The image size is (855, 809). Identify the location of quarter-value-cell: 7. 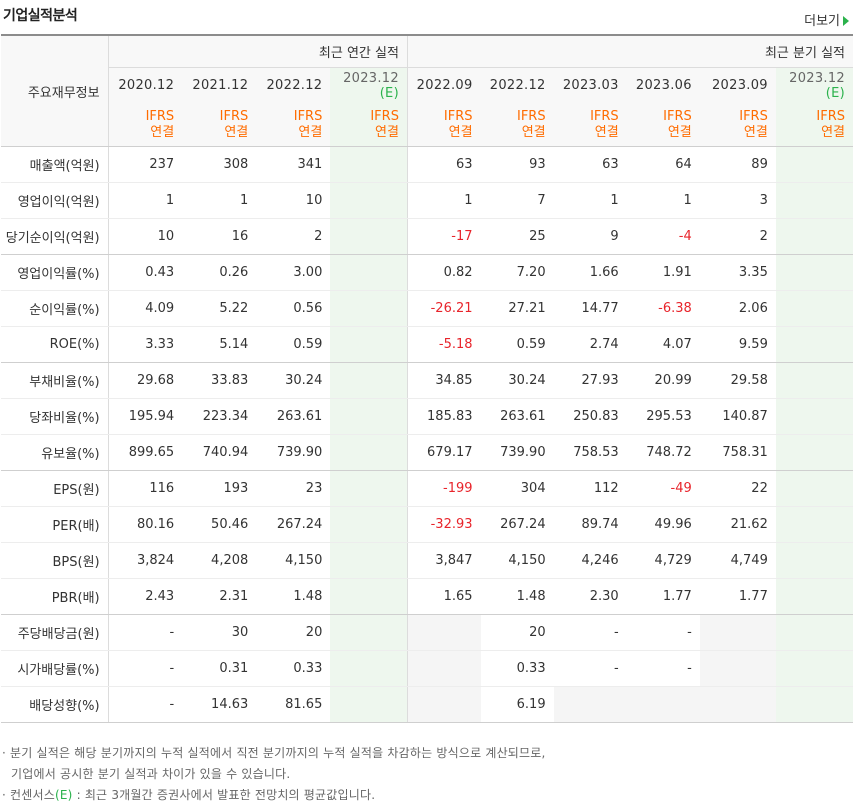
(517, 200).